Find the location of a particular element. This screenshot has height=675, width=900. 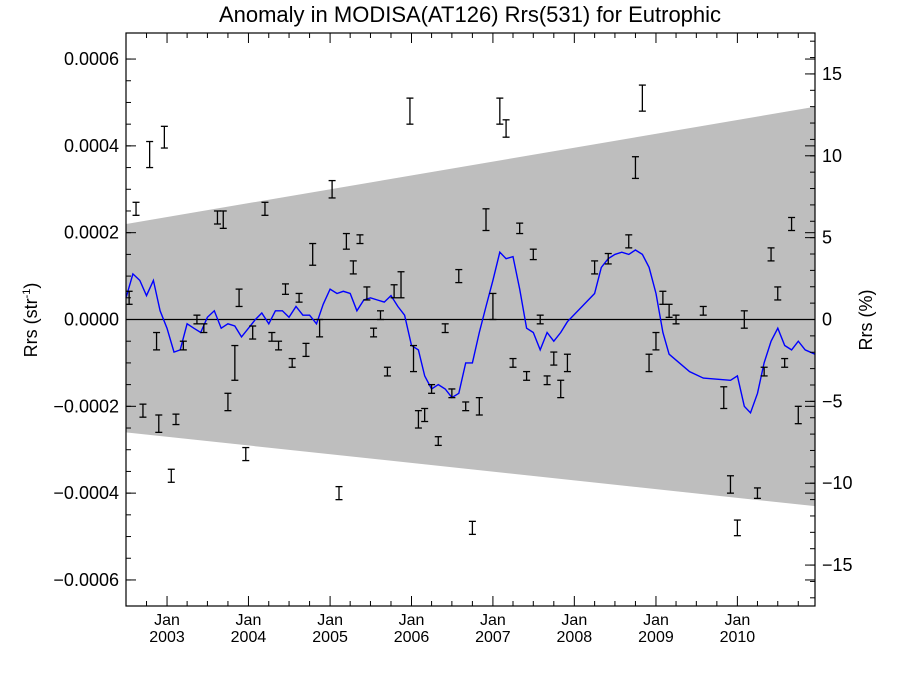

y-axis-left-label-base: Rrs (str is located at coordinates (31, 327).